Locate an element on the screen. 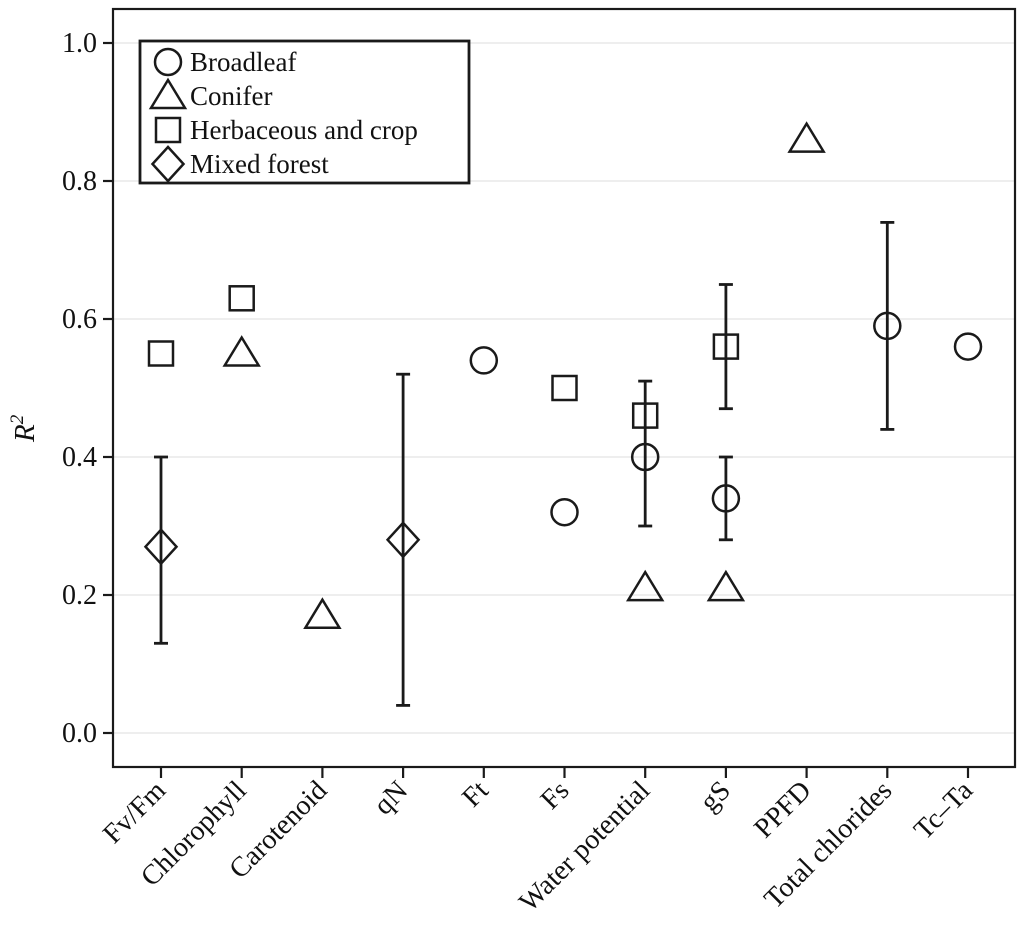 This screenshot has width=1024, height=943. point-broadleaf-ft is located at coordinates (484, 360).